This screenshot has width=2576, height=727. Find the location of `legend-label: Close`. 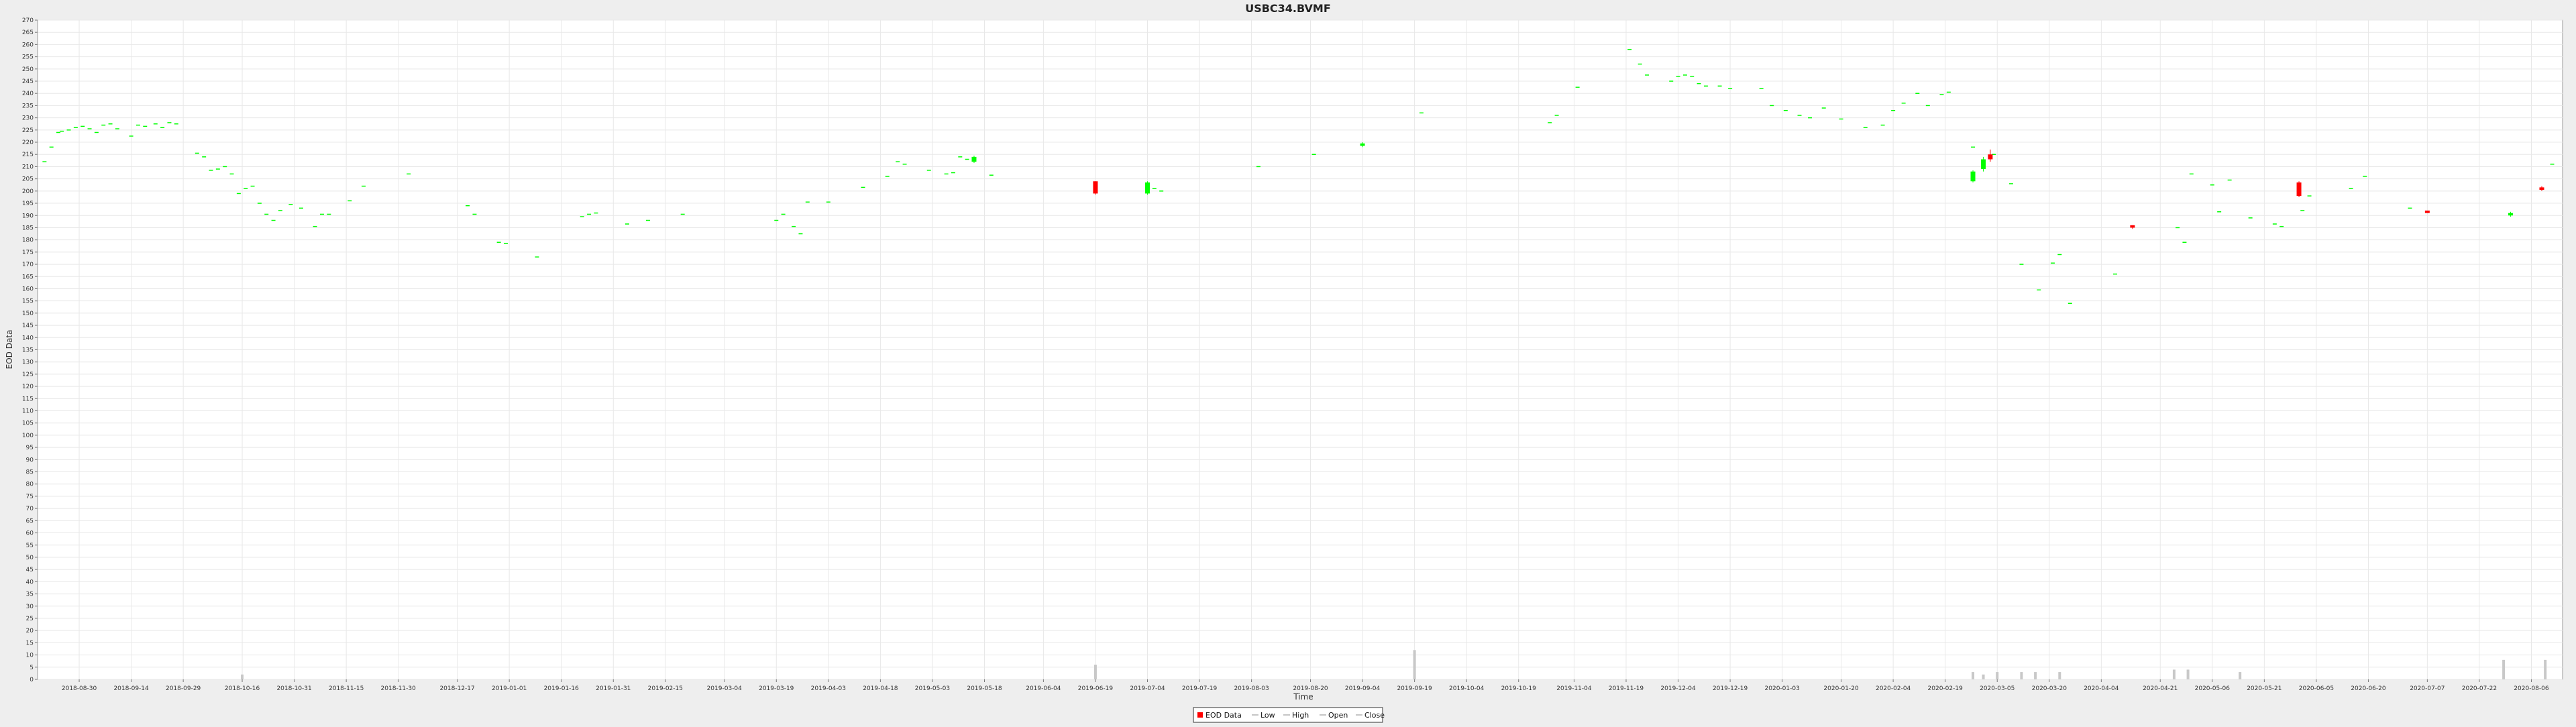

legend-label: Close is located at coordinates (1374, 715).